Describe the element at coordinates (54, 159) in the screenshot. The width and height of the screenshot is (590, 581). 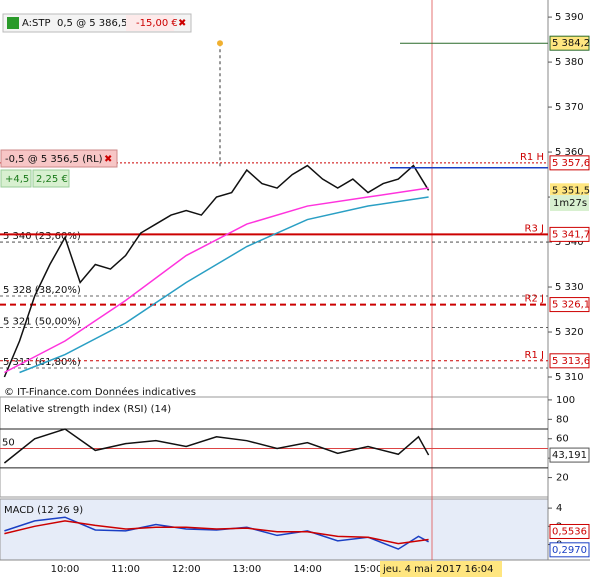
I see `position-detail: -0,5 @ 5 356,5 (RL)` at that location.